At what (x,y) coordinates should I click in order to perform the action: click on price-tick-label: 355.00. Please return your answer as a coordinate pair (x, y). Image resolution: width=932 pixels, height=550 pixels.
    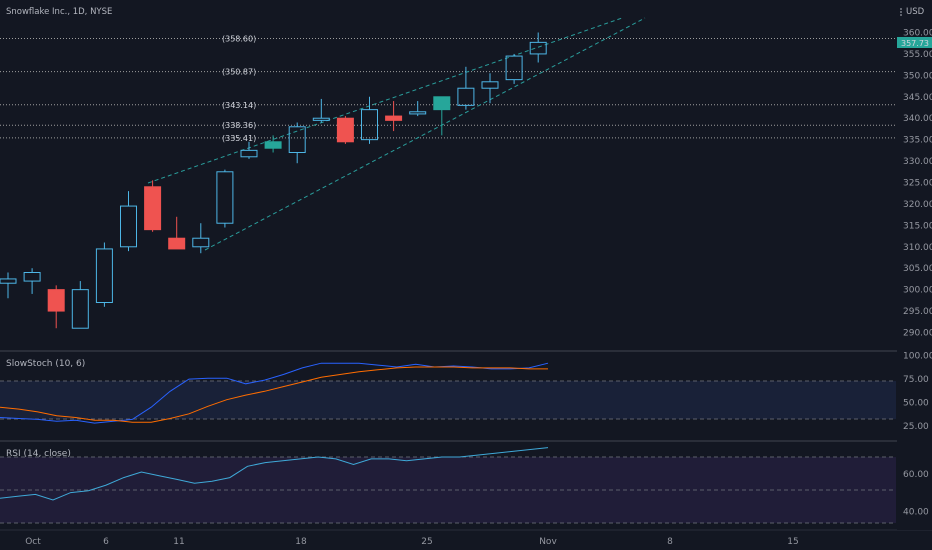
    Looking at the image, I should click on (917, 55).